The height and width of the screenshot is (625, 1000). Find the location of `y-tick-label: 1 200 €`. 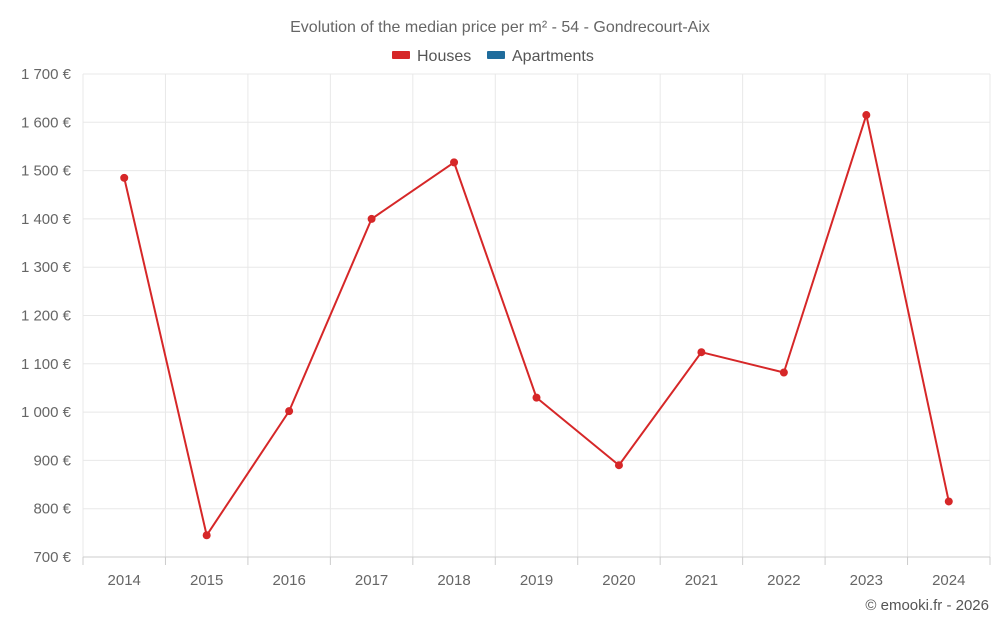

y-tick-label: 1 200 € is located at coordinates (46, 316).